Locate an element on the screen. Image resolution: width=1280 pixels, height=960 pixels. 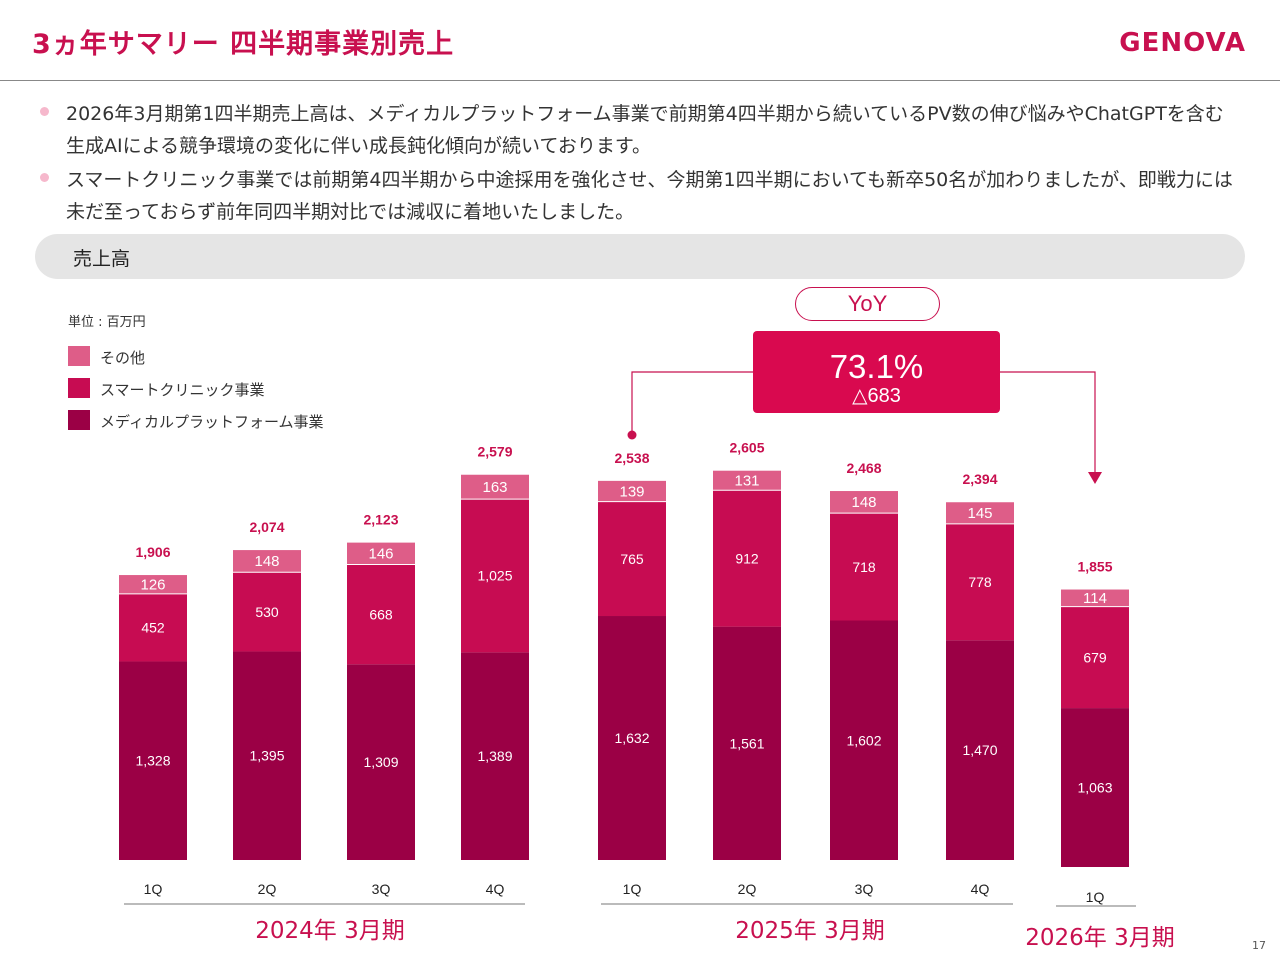
bar-label-smart-clinic: 718 is located at coordinates (864, 567).